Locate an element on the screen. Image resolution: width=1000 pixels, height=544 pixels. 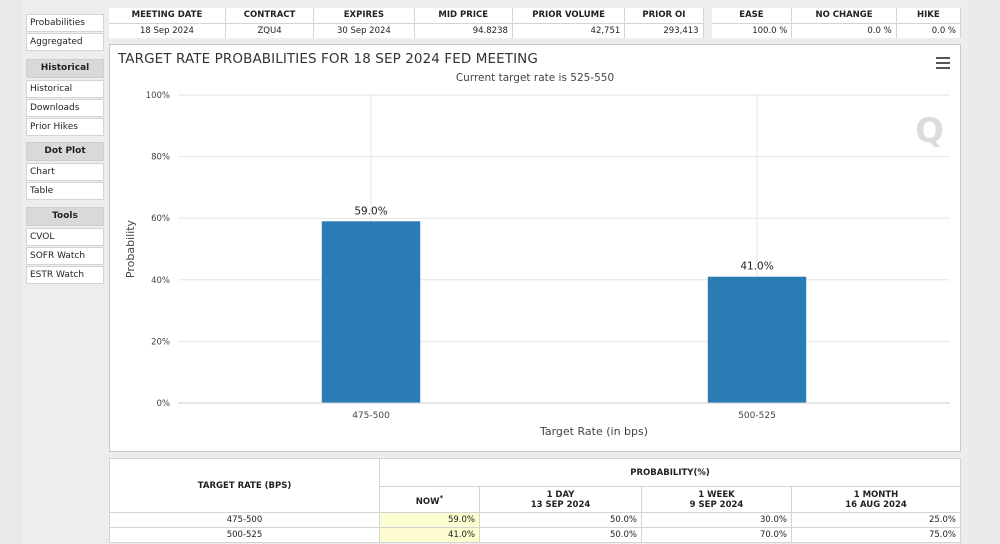
bar-data-label: 41.0% is located at coordinates (756, 267).